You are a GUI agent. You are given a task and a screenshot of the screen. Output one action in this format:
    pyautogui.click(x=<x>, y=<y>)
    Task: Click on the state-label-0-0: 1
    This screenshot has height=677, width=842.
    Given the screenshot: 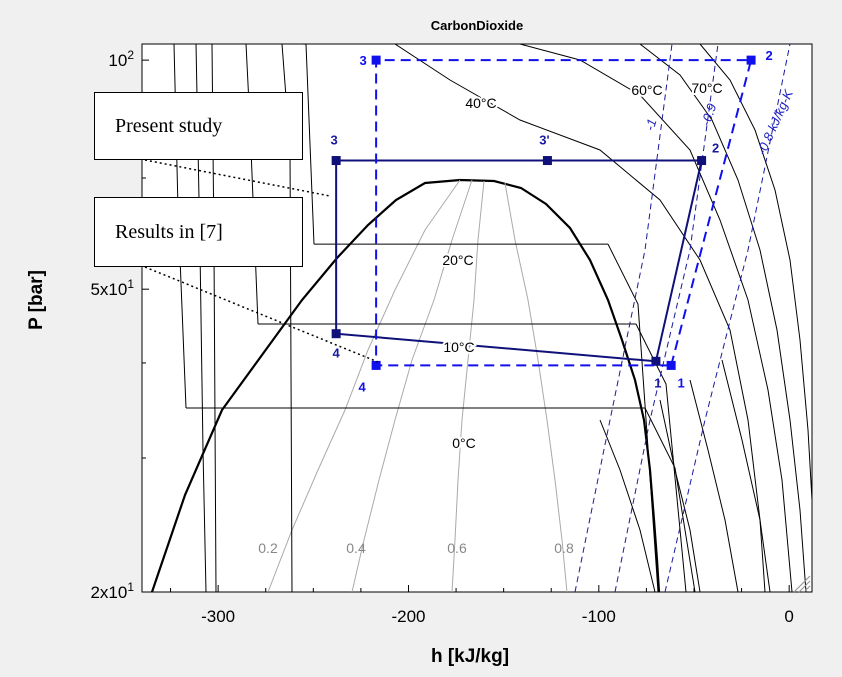 What is the action you would take?
    pyautogui.click(x=657, y=382)
    